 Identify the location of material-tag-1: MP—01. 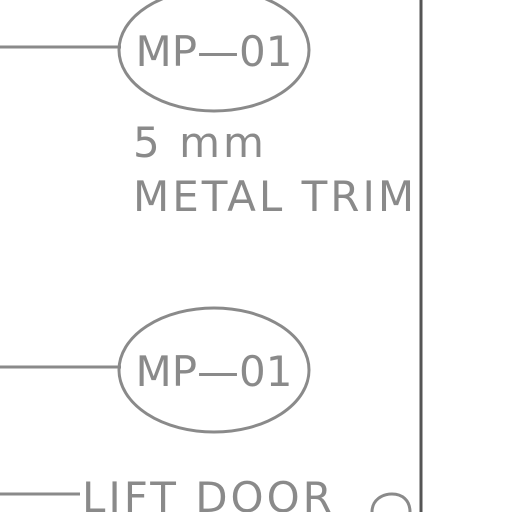
(155, 56).